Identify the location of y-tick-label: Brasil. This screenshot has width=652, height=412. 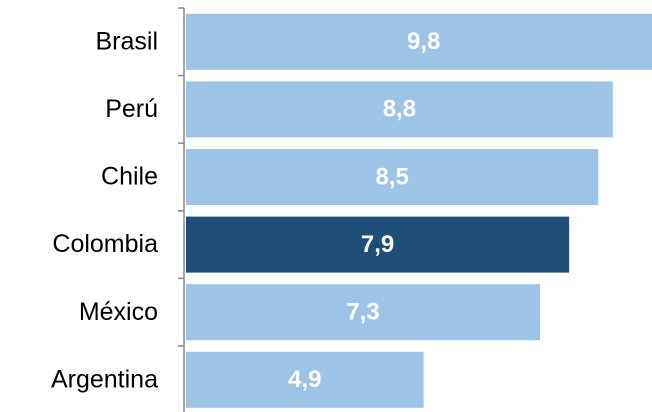
(126, 41).